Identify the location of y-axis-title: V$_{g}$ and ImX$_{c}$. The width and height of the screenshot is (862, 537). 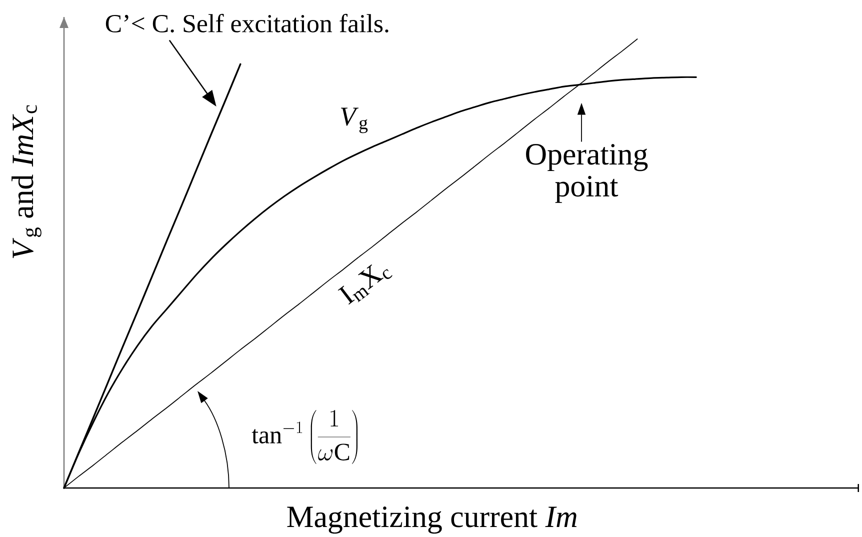
(27, 181).